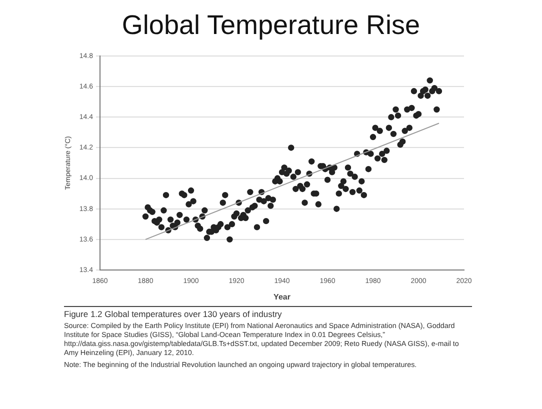 The height and width of the screenshot is (409, 542). Describe the element at coordinates (271, 25) in the screenshot. I see `chart-title: Global Temperature Rise` at that location.